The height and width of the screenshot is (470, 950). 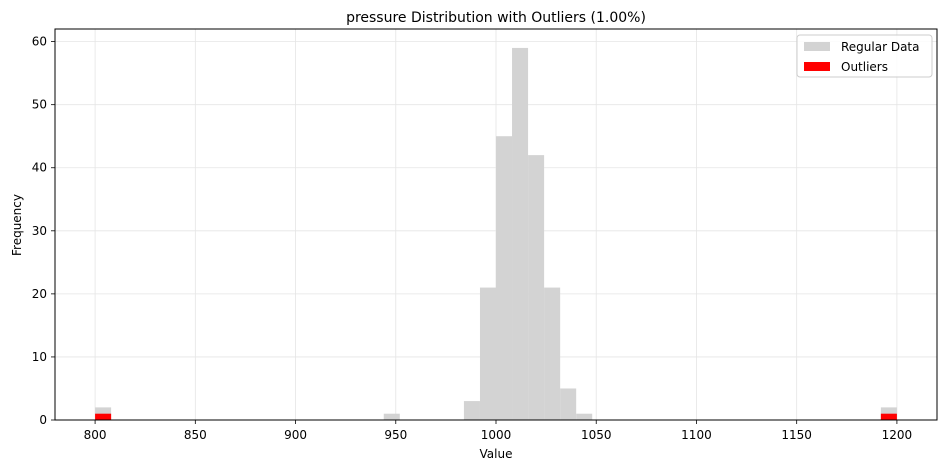 What do you see at coordinates (95, 435) in the screenshot?
I see `x-tick-label: 800` at bounding box center [95, 435].